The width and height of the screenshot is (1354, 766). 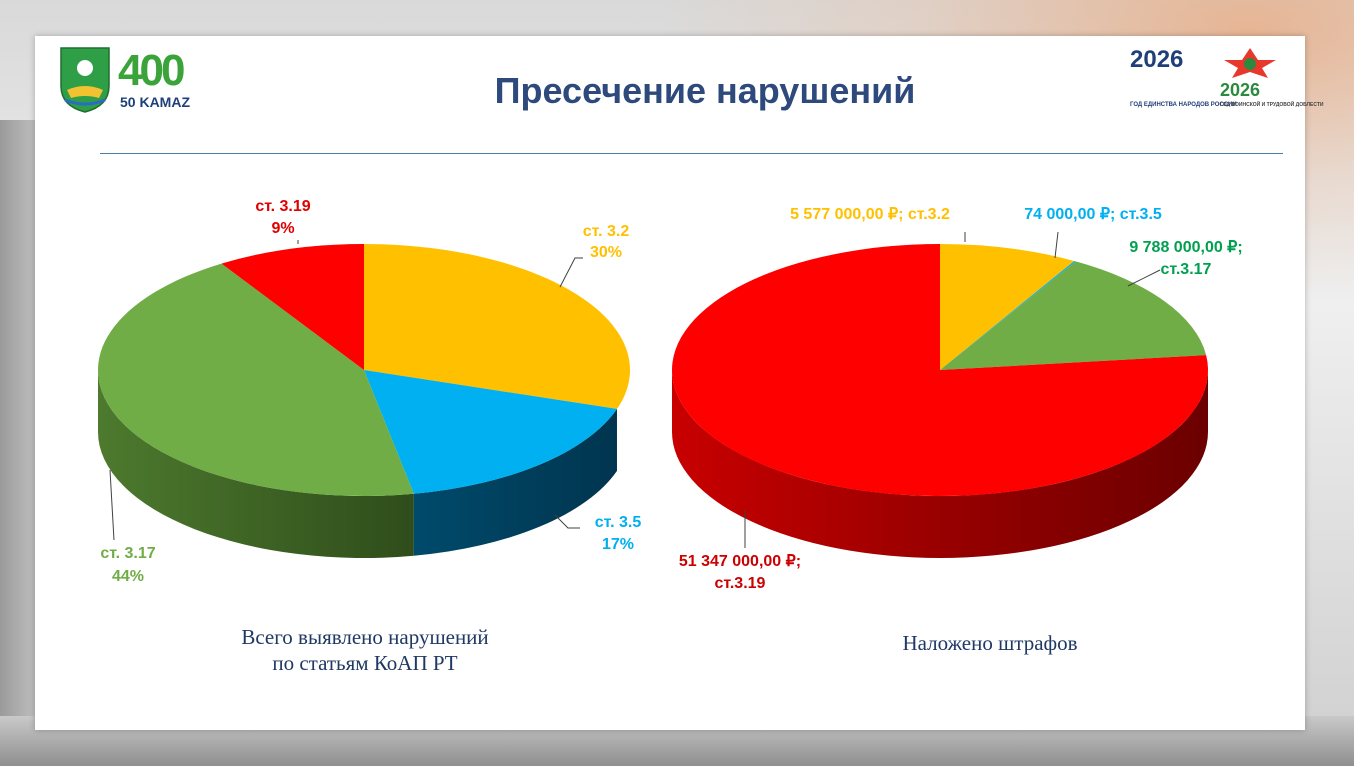 I want to click on pie1-leader-st35, so click(x=567, y=521).